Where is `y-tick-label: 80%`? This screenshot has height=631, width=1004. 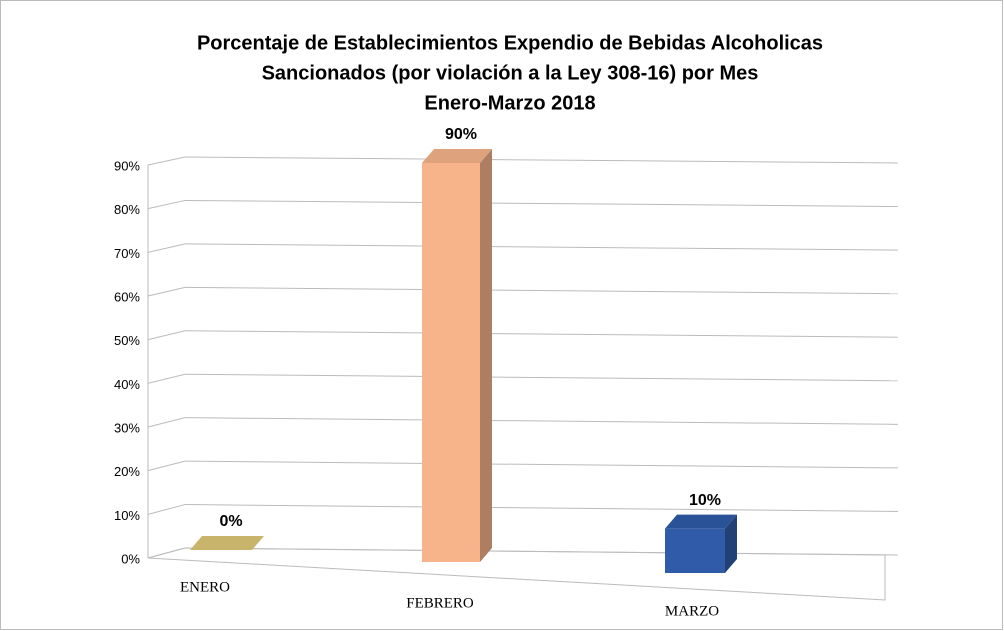
y-tick-label: 80% is located at coordinates (127, 209).